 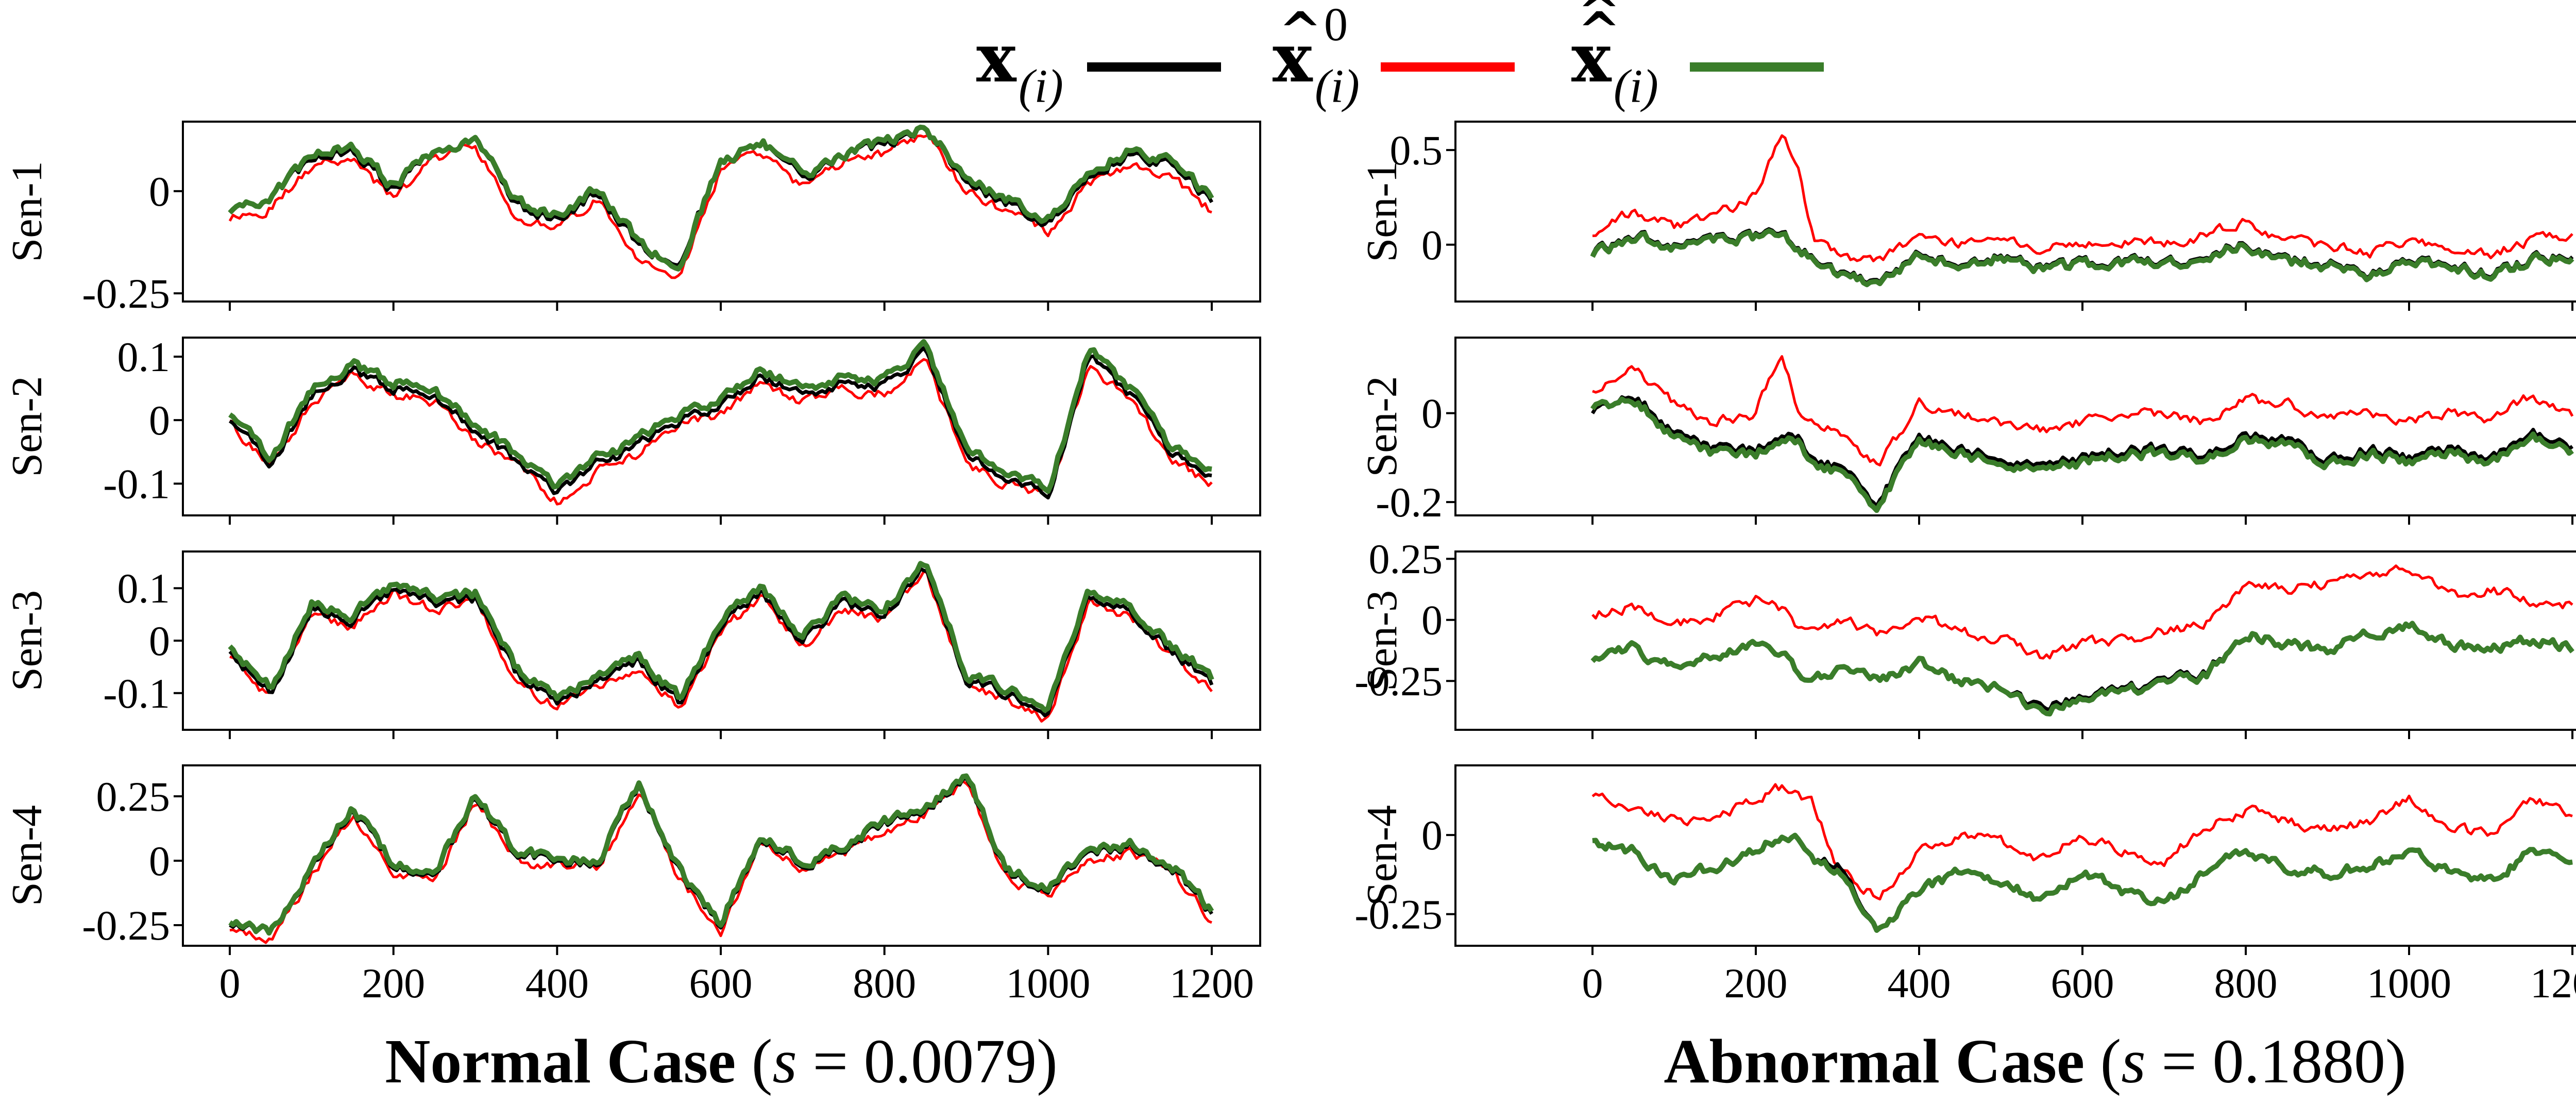 What do you see at coordinates (721, 1061) in the screenshot?
I see `panel-caption: Normal Case (s = 0.0079)` at bounding box center [721, 1061].